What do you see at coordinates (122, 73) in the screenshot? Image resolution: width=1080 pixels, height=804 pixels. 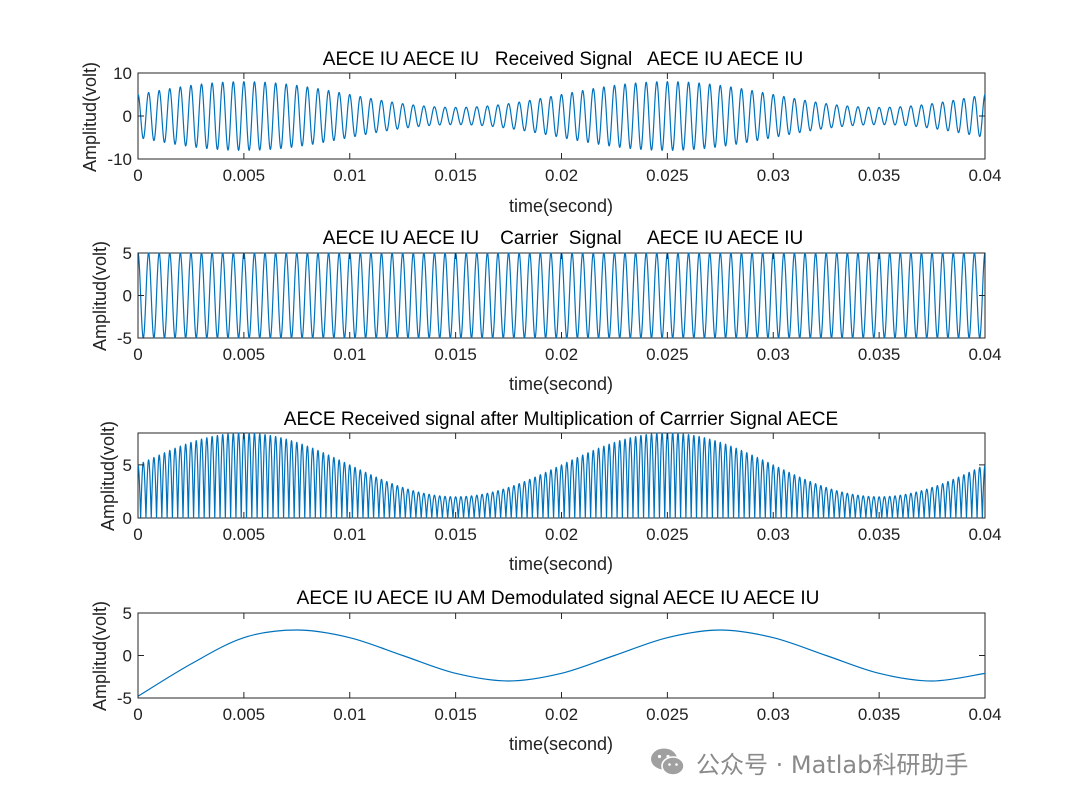 I see `y-tick-label: 10` at bounding box center [122, 73].